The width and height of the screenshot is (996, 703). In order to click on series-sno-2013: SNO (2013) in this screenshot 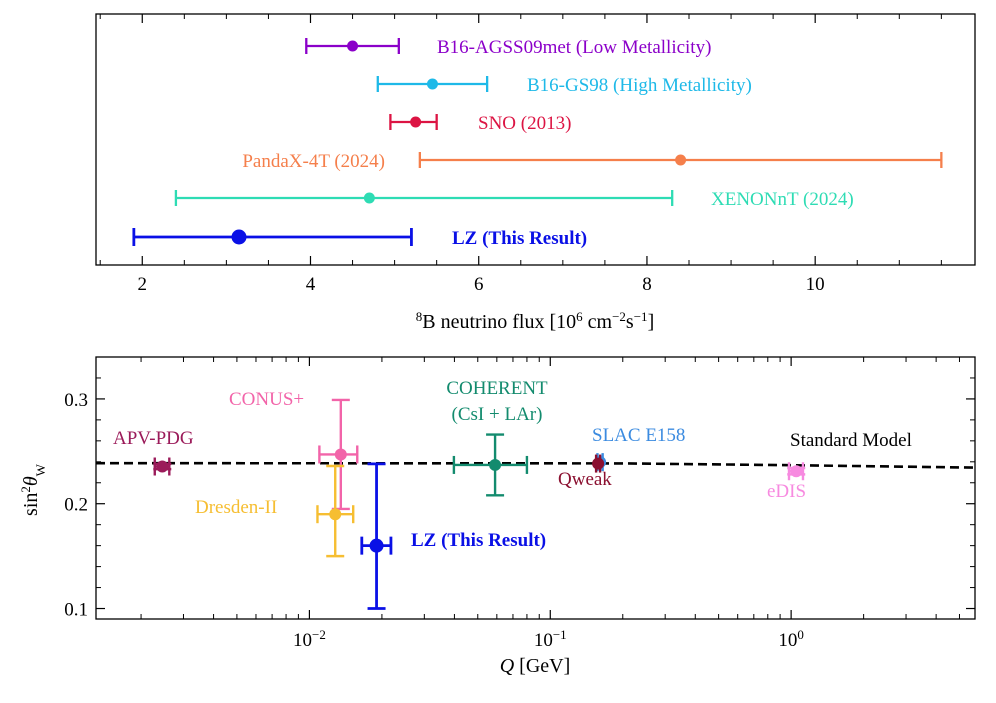, I will do `click(480, 123)`.